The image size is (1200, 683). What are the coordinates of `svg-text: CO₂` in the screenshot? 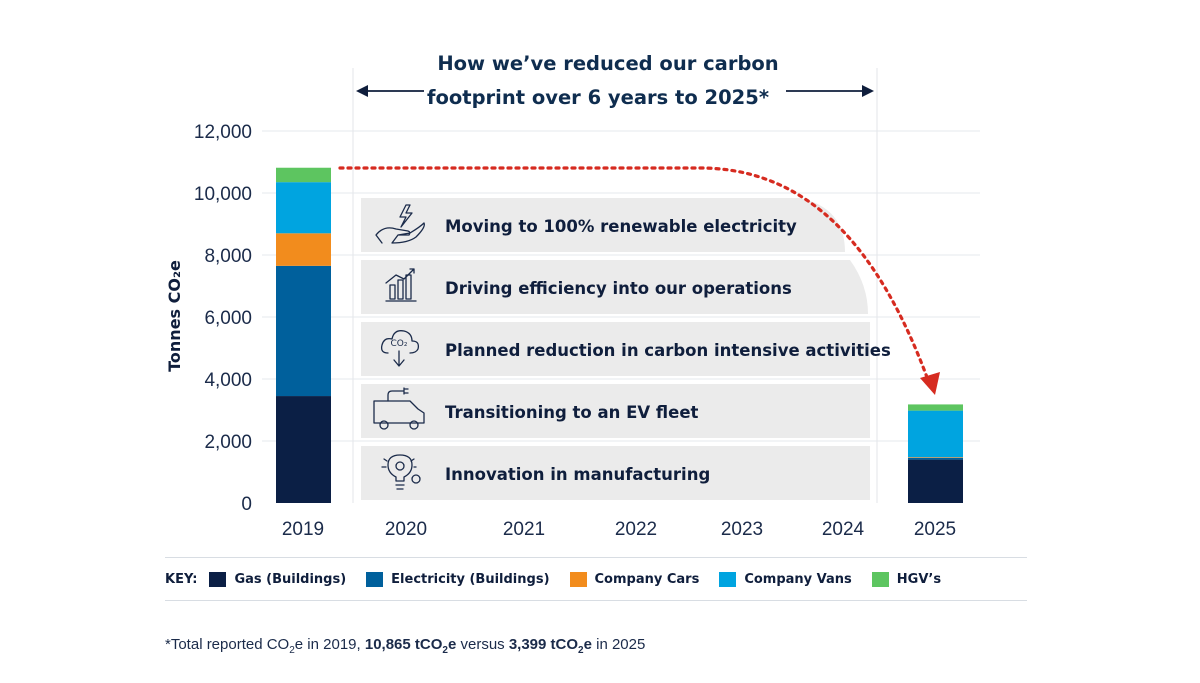 It's located at (399, 344).